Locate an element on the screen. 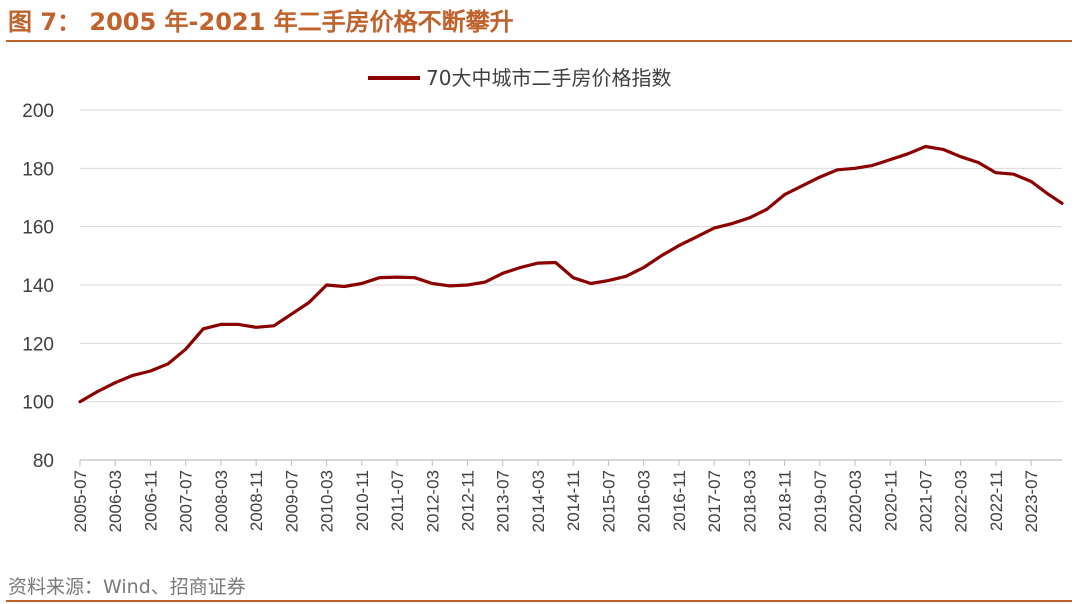 The width and height of the screenshot is (1080, 604). x-tick-label-2006-11: 2006-11 is located at coordinates (150, 500).